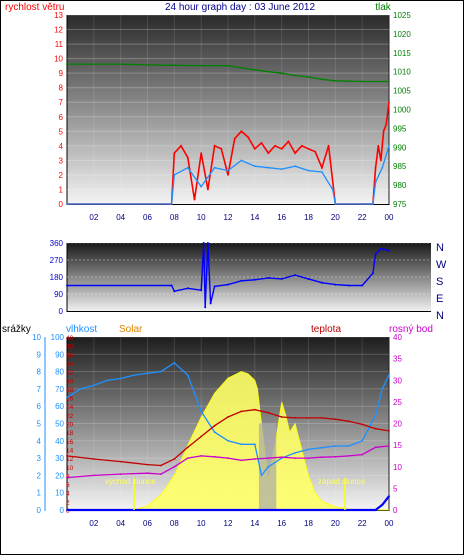 This screenshot has height=555, width=464. I want to click on humidity-tick-label: 20, so click(59, 475).